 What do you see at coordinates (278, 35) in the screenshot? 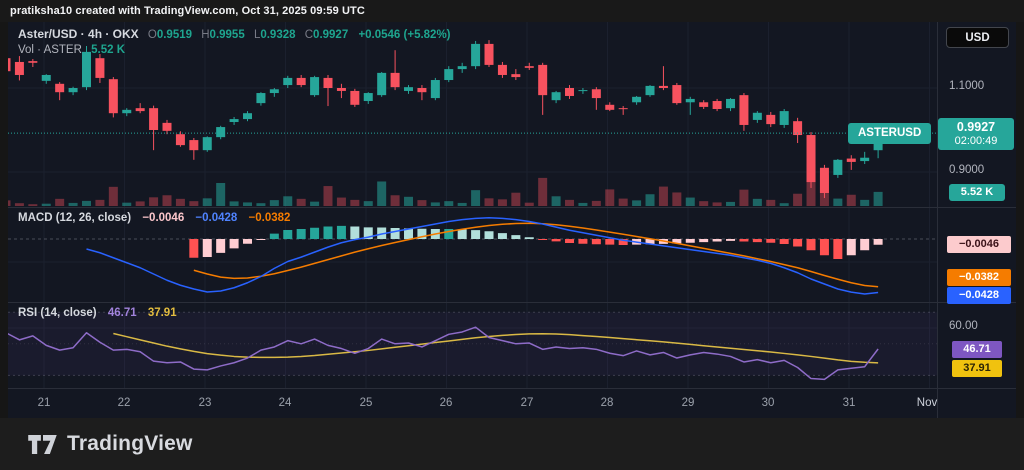
I see `low-value: 0.9328` at bounding box center [278, 35].